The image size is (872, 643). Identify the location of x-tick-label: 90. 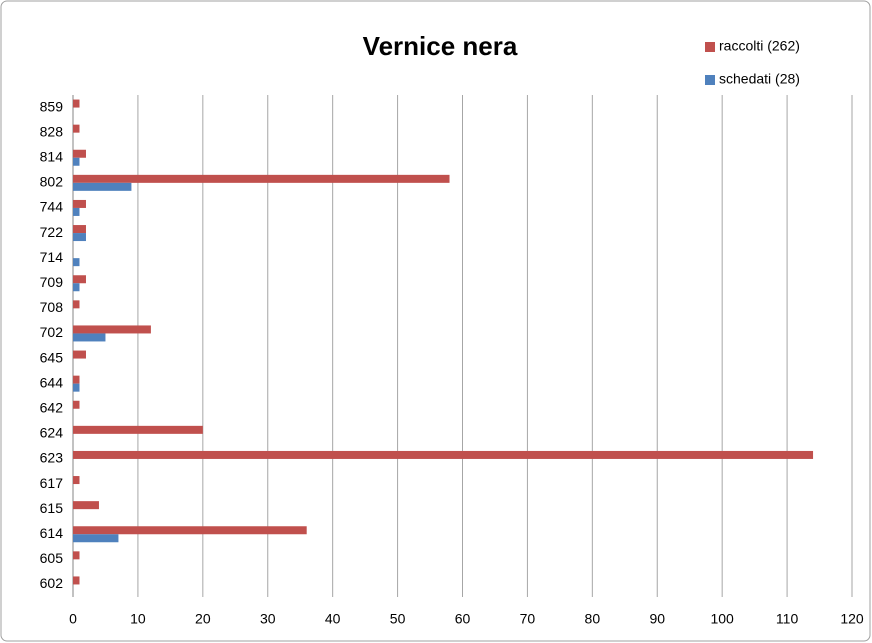
(657, 619).